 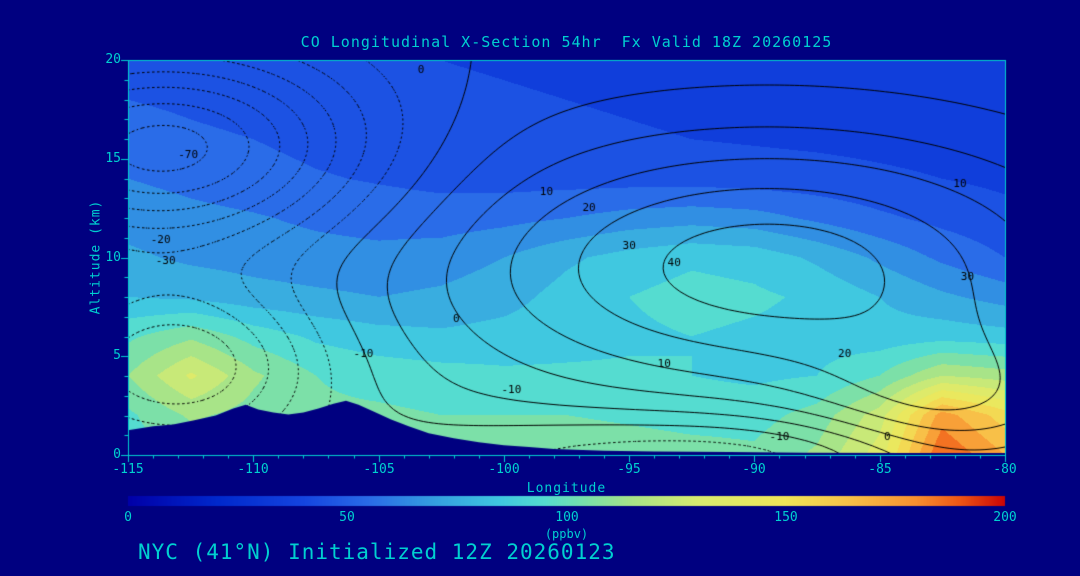 I want to click on y-tick-15: 15, so click(x=113, y=158).